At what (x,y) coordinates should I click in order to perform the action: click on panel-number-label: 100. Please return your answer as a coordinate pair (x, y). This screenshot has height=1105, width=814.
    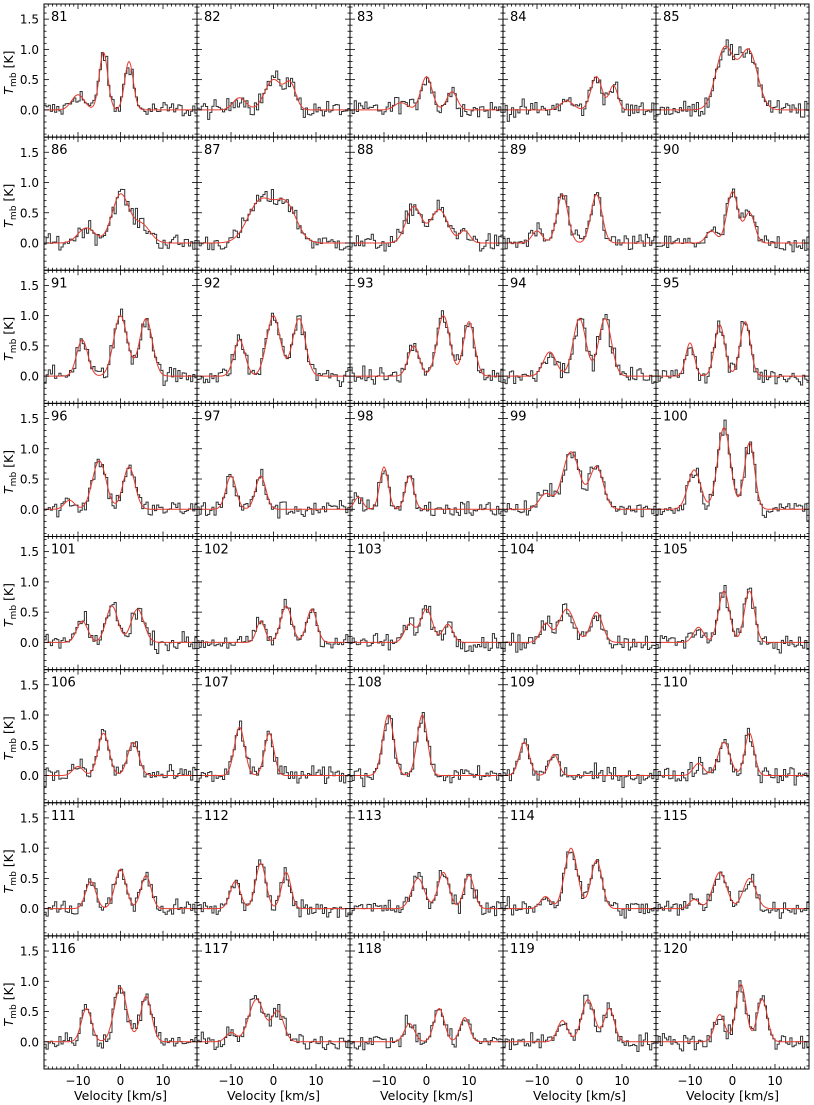
    Looking at the image, I should click on (675, 416).